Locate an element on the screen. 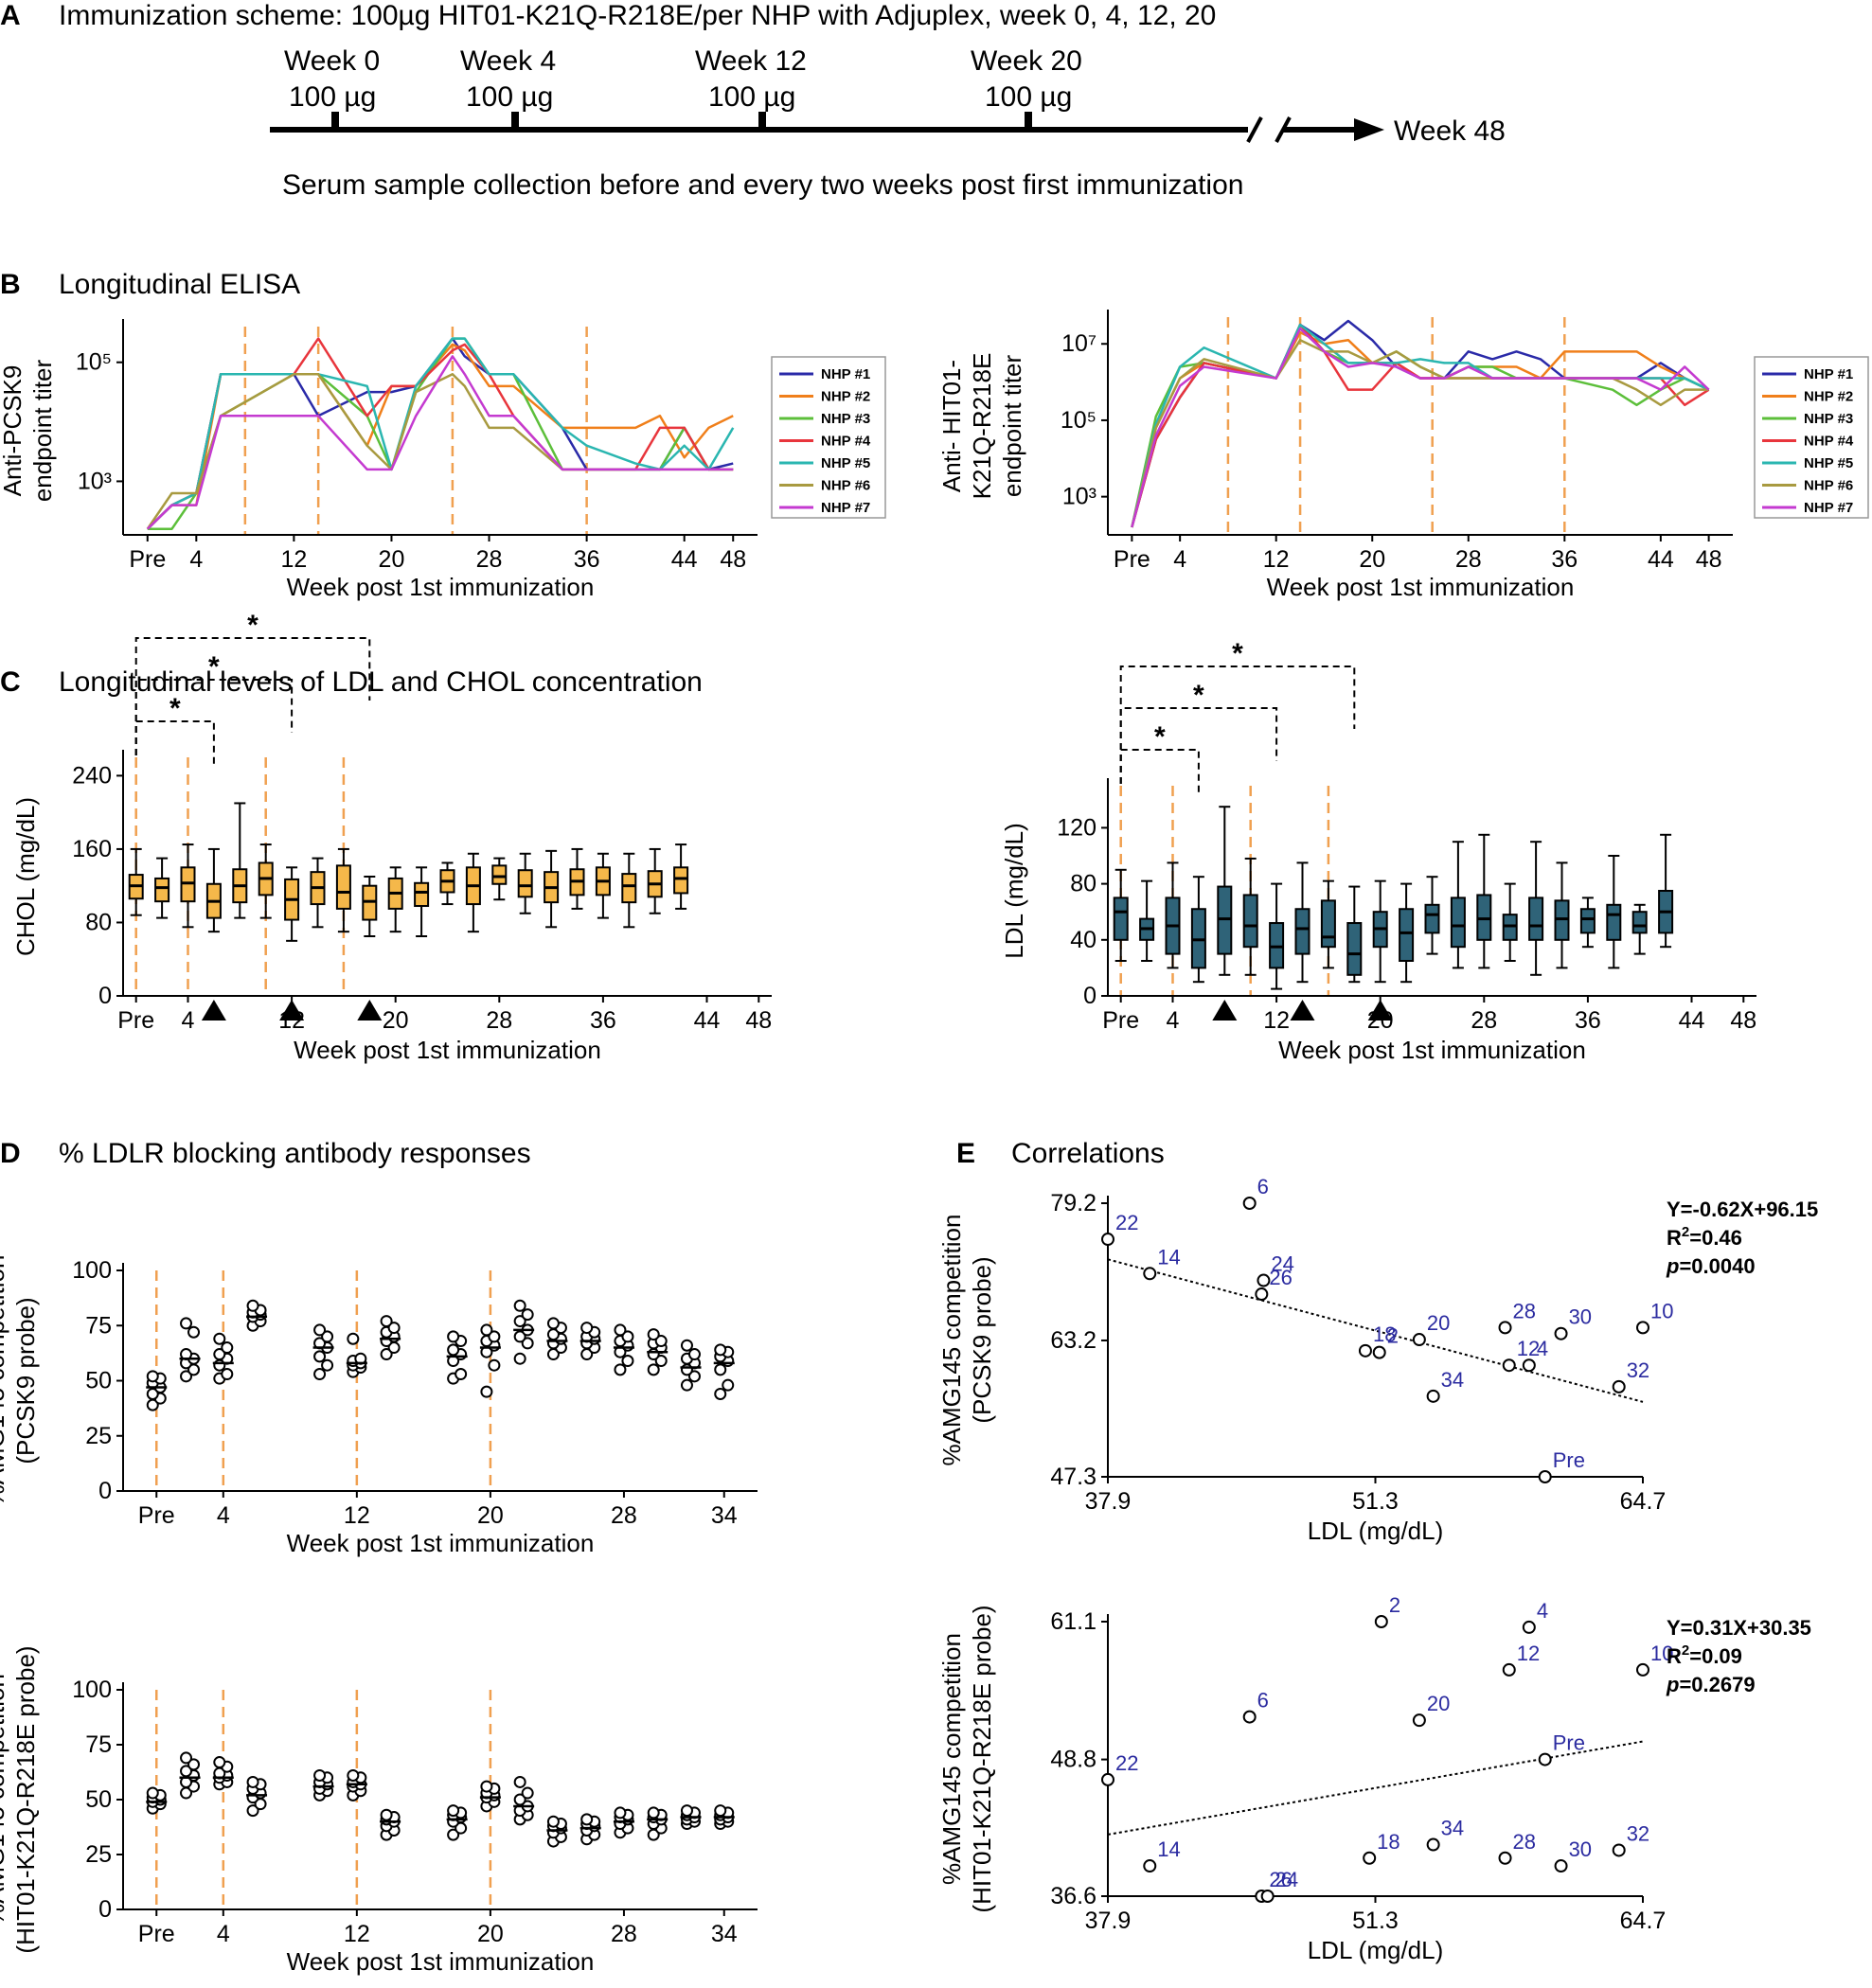 The width and height of the screenshot is (1872, 1988). y-axis-title-line: CHOL (mg/dL) is located at coordinates (25, 876).